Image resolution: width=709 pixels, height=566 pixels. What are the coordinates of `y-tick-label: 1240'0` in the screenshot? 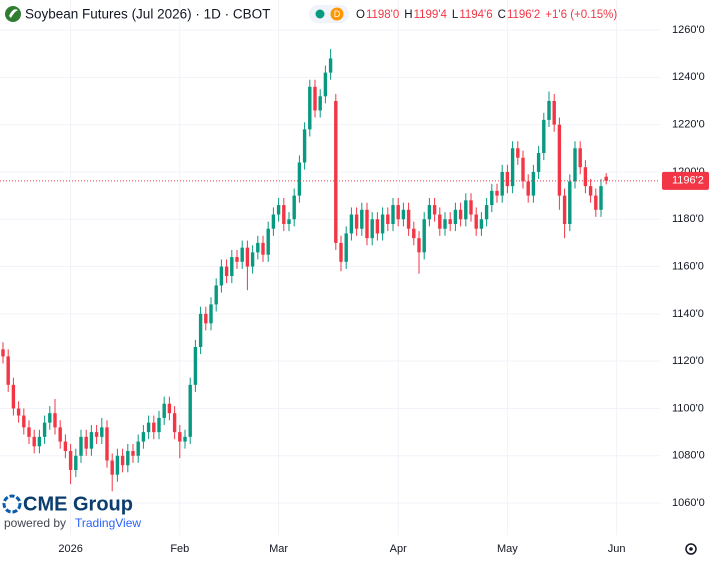 It's located at (688, 77).